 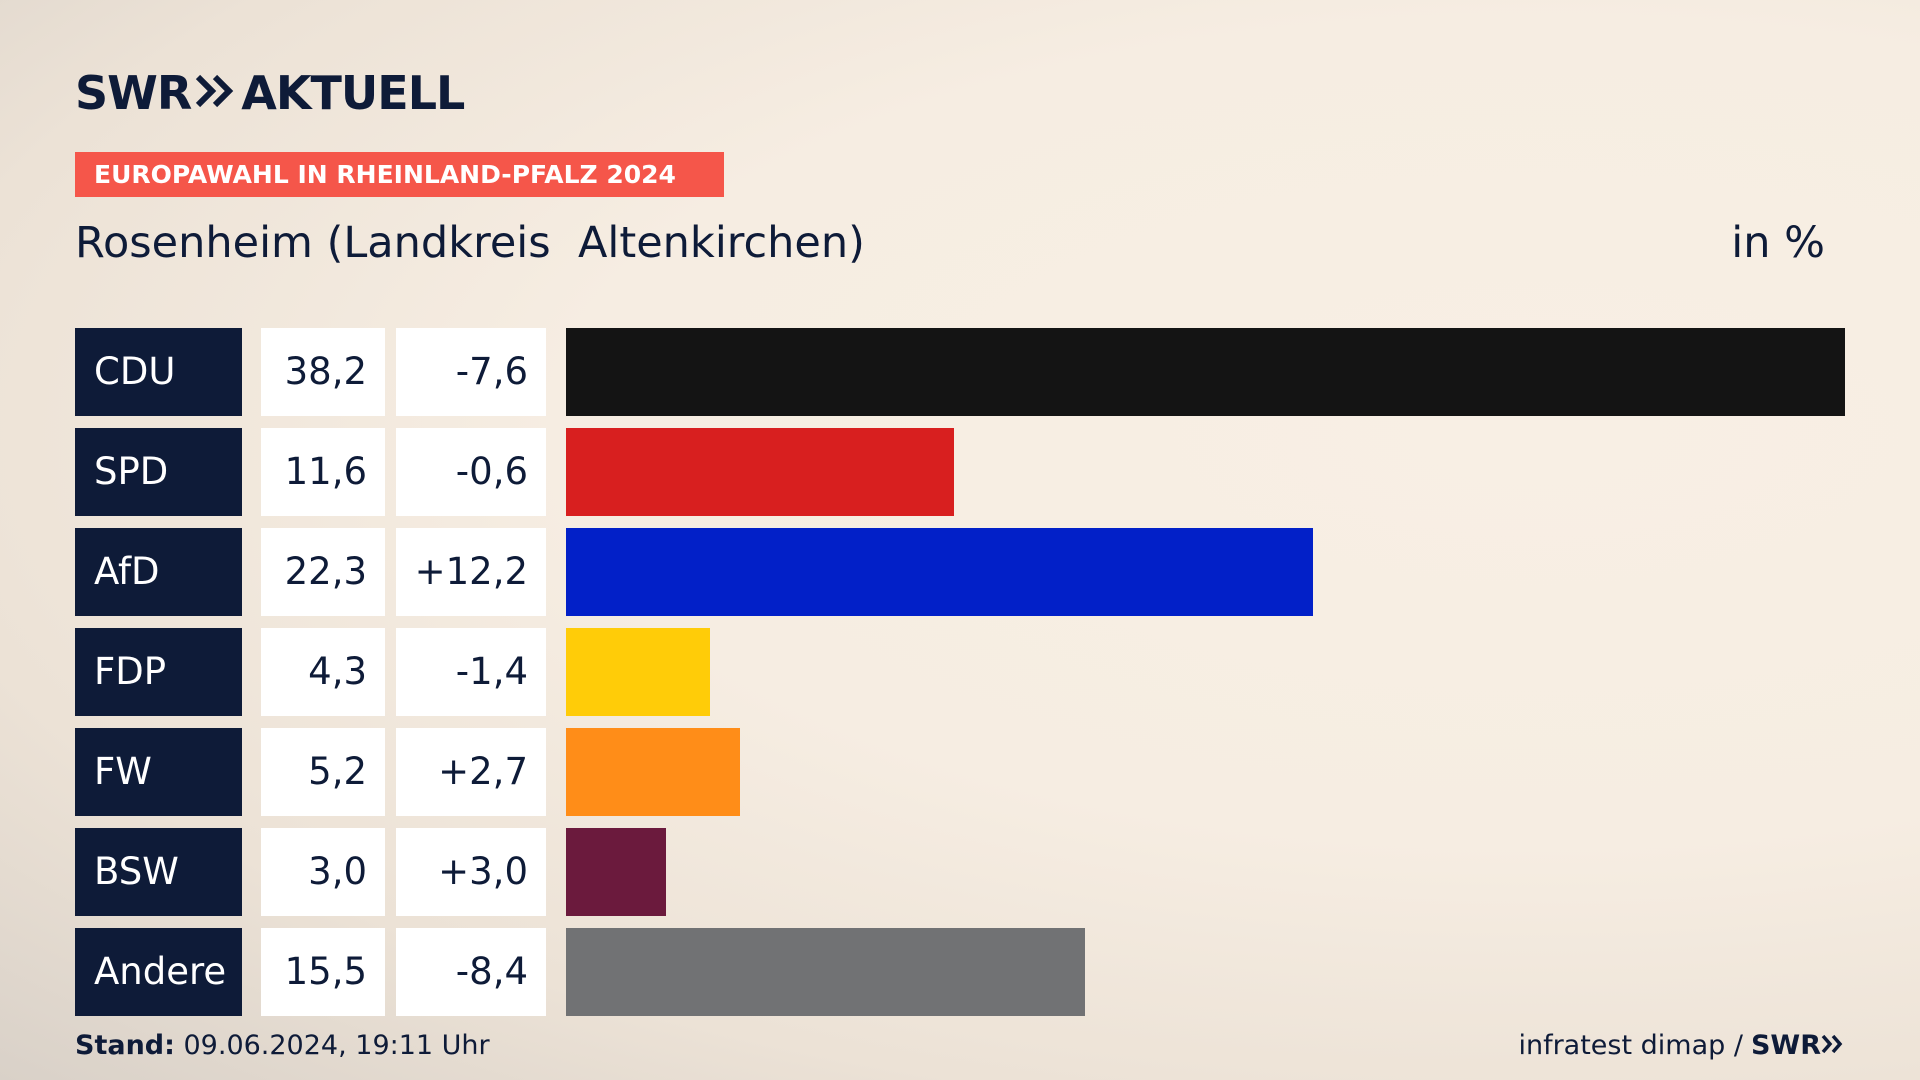 I want to click on party-label: FW, so click(x=158, y=772).